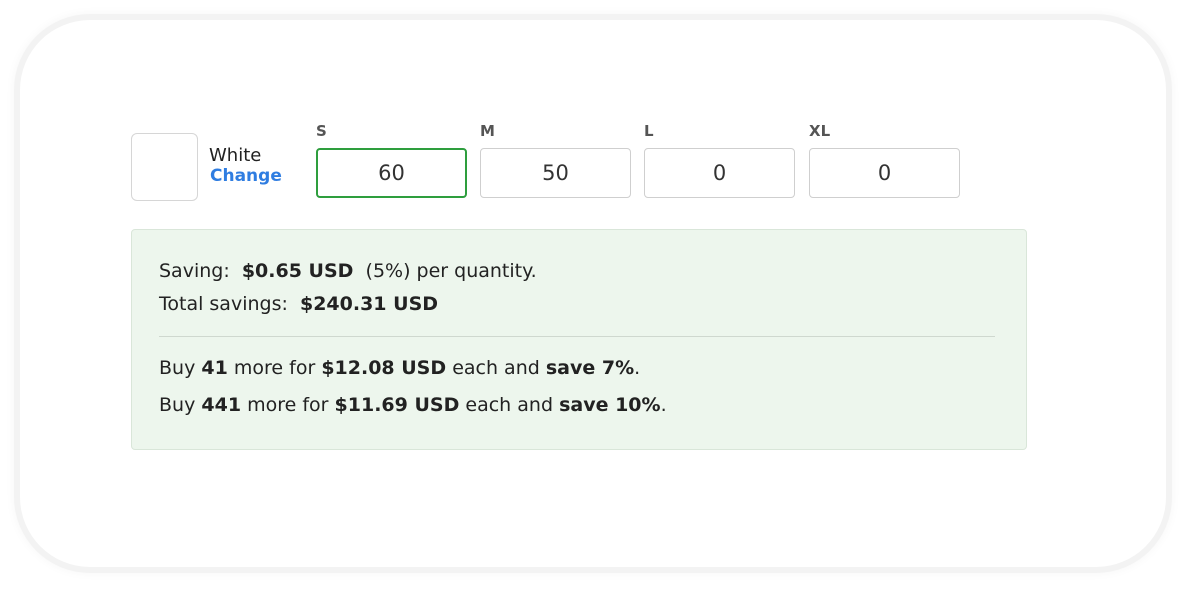 Image resolution: width=1194 pixels, height=594 pixels. Describe the element at coordinates (649, 131) in the screenshot. I see `size-label: L` at that location.